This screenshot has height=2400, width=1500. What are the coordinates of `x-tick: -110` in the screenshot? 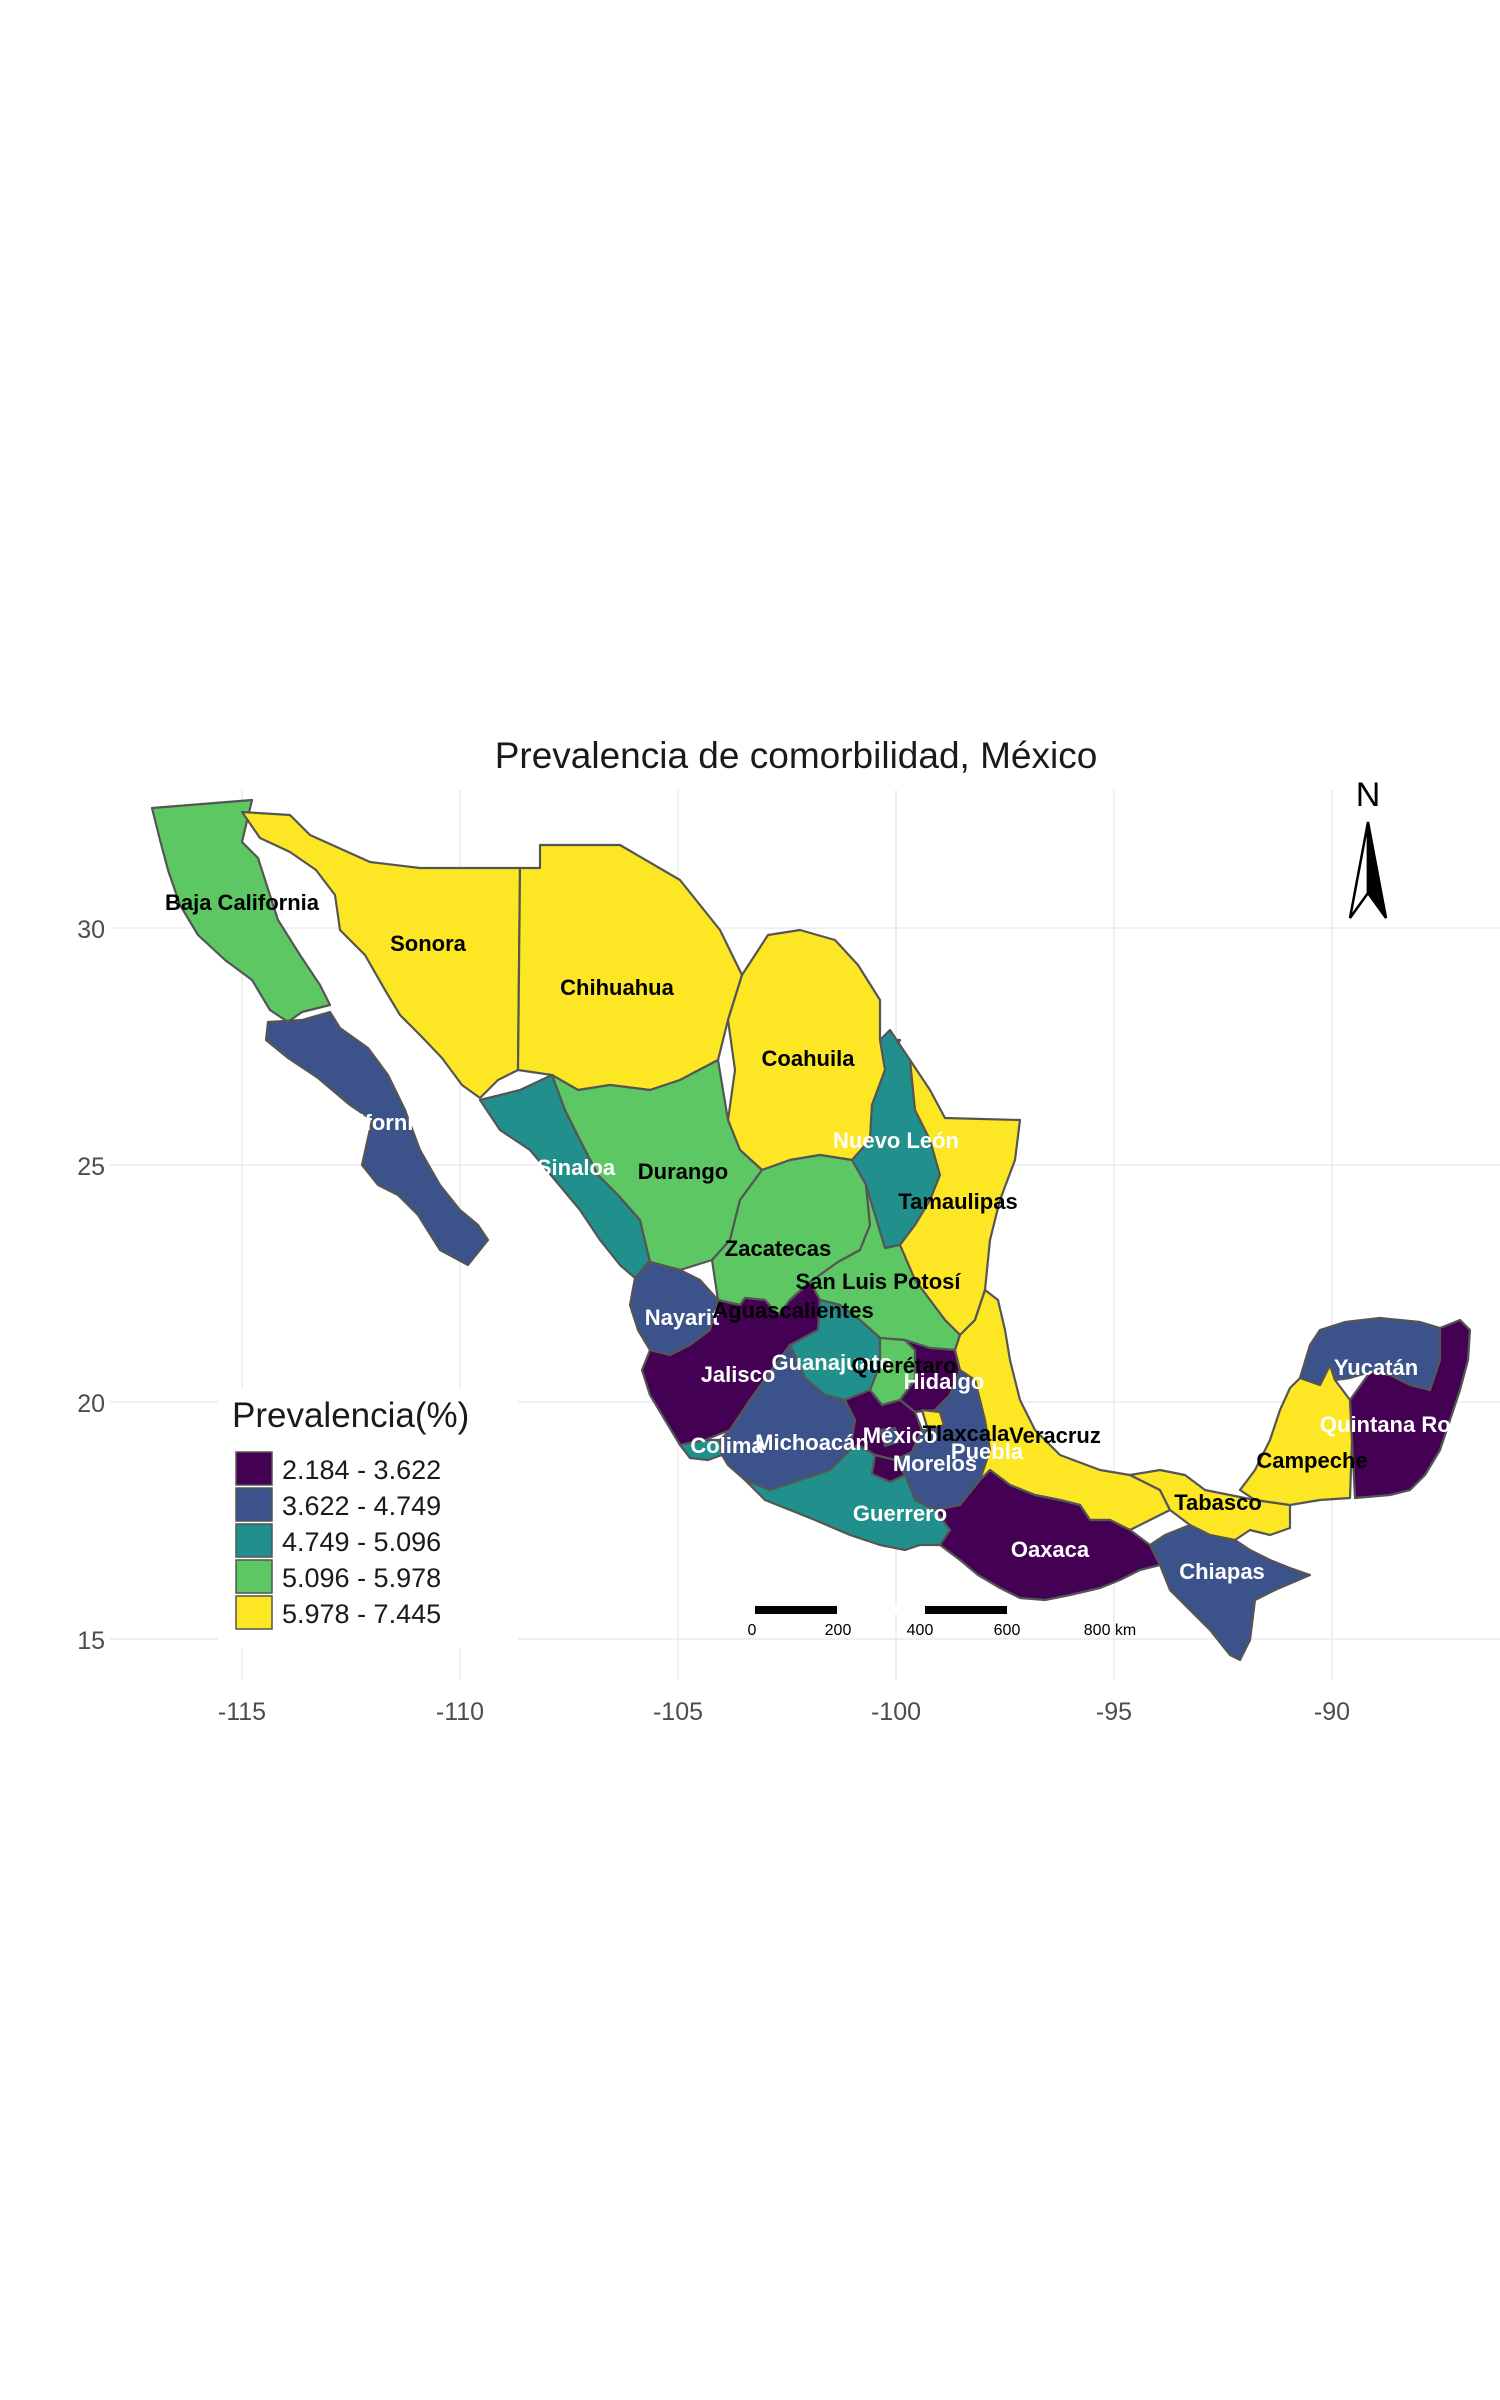 It's located at (460, 1712).